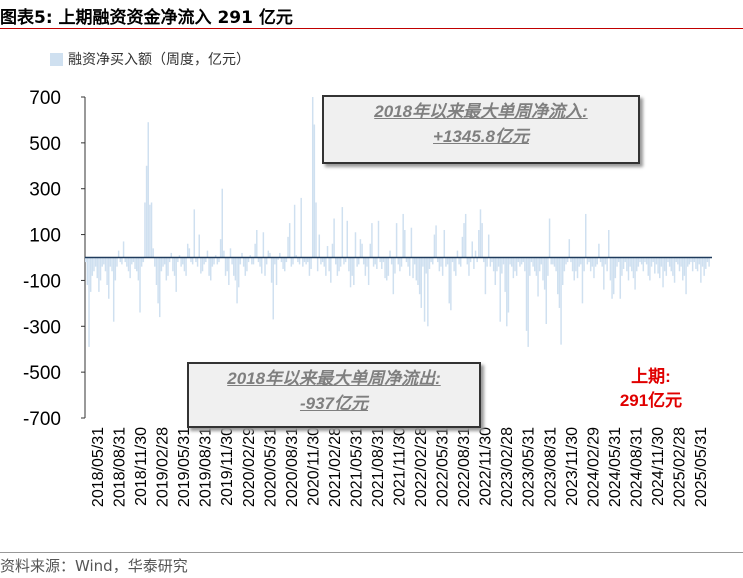  I want to click on max-inflow-line2: +1345.8亿元, so click(481, 136).